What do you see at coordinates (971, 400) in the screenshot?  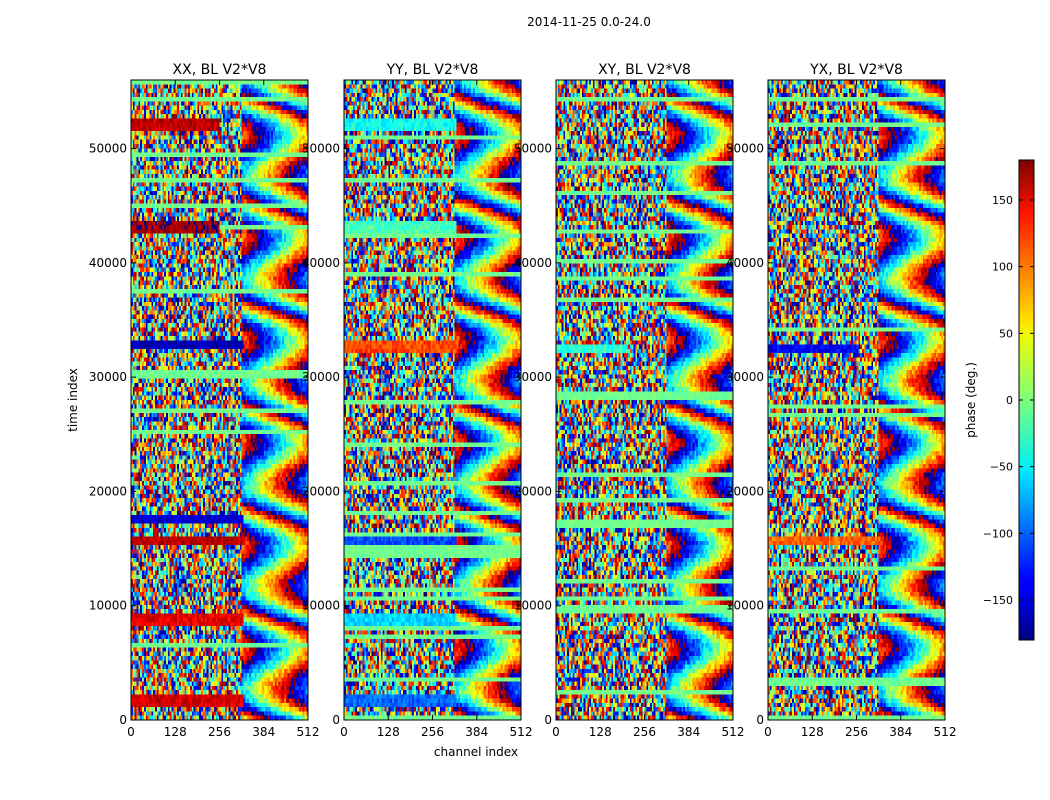 I see `colorbar-label: phase (deg.)` at bounding box center [971, 400].